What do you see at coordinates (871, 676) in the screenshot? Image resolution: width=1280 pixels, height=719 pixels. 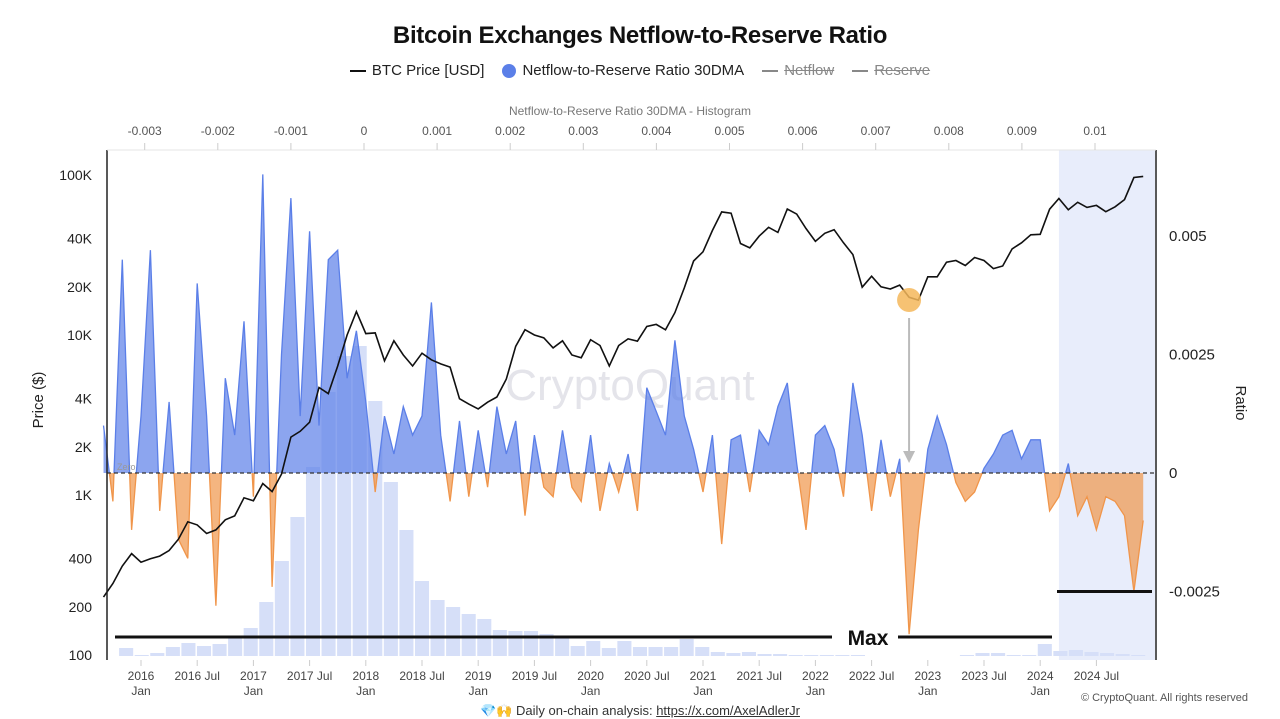 I see `x-tick-label: 2022 Jul` at bounding box center [871, 676].